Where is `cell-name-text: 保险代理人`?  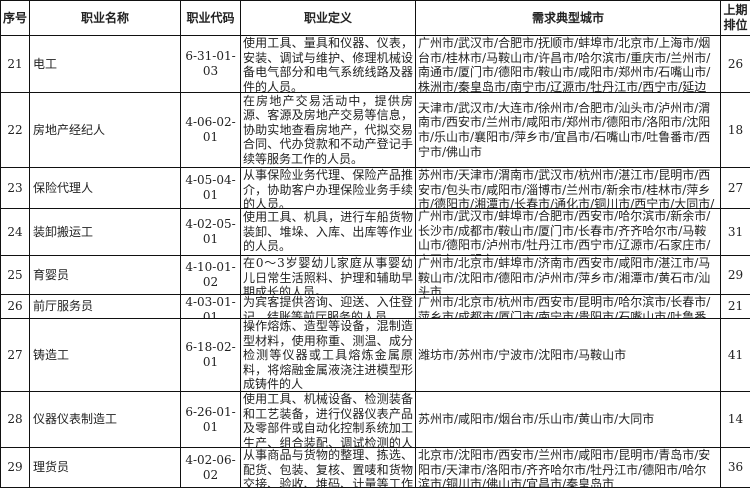 cell-name-text: 保险代理人 is located at coordinates (105, 188).